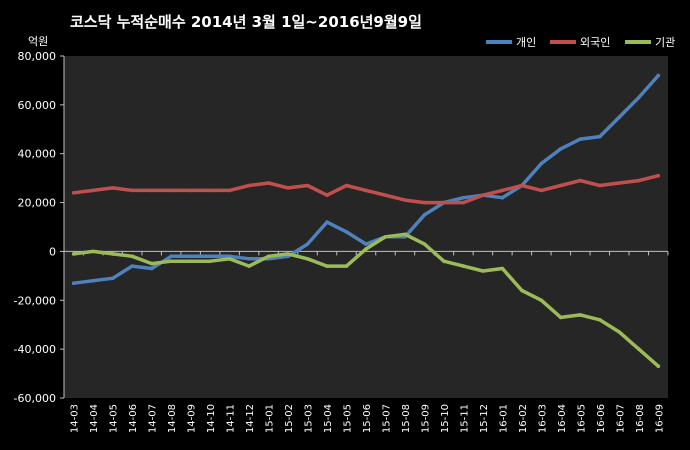 Image resolution: width=690 pixels, height=450 pixels. Describe the element at coordinates (38, 41) in the screenshot. I see `y-axis-unit-label: 억원` at that location.